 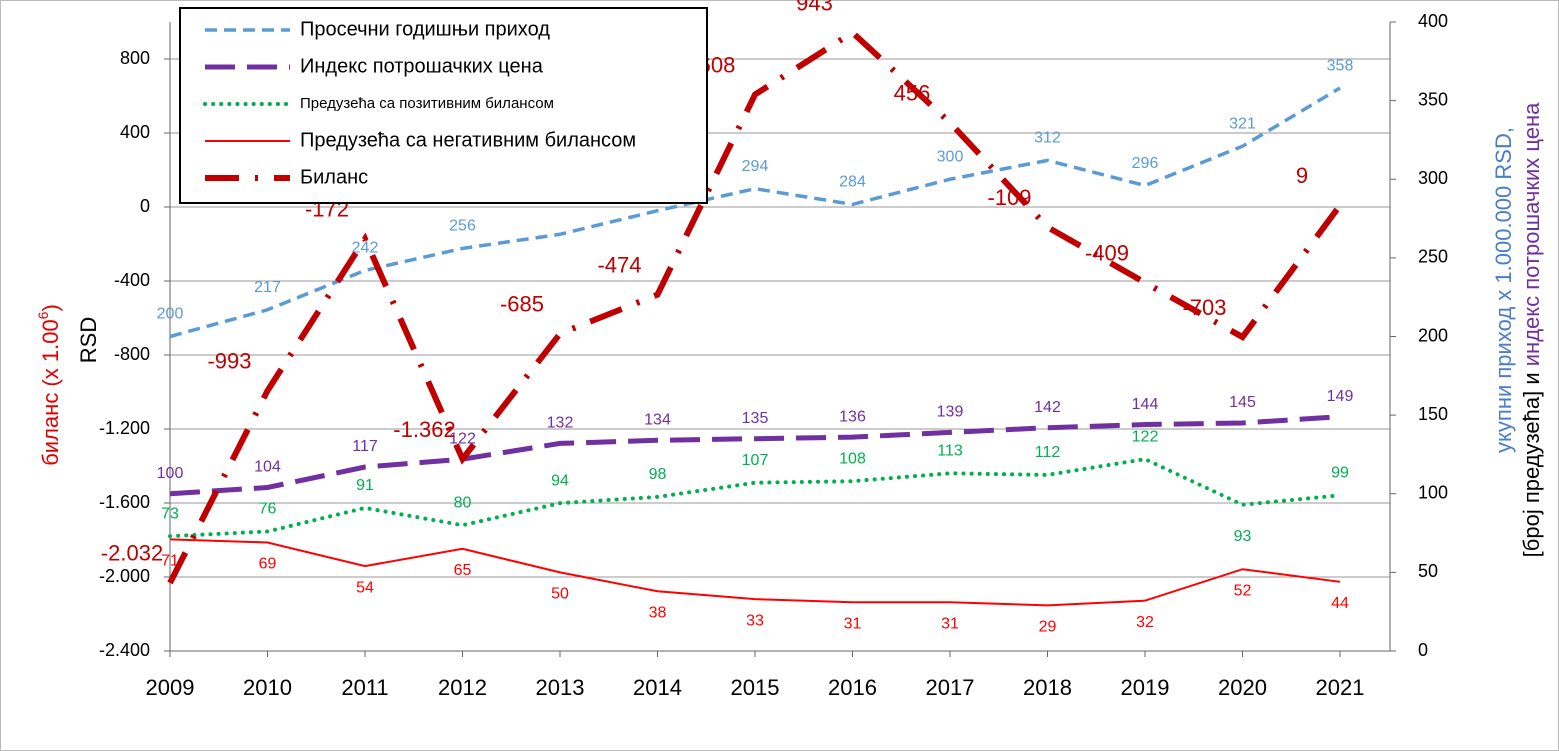 I want to click on x-tick-label: 2016, so click(x=852, y=687).